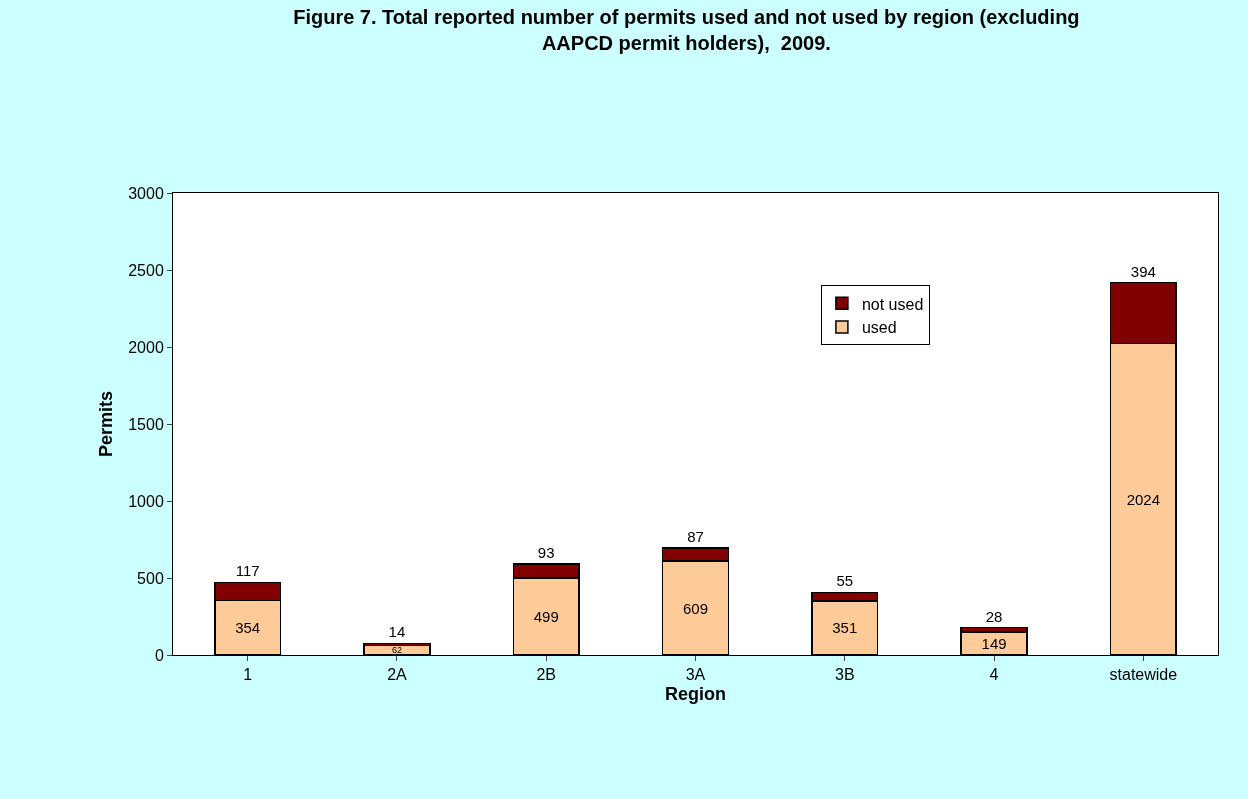  What do you see at coordinates (845, 581) in the screenshot?
I see `data-label: 55` at bounding box center [845, 581].